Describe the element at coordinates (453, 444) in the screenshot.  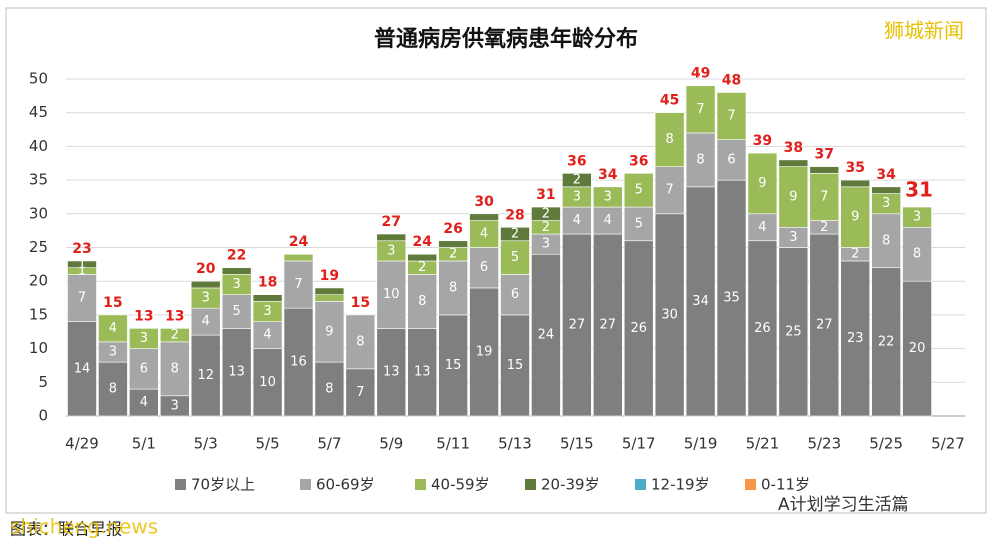
I see `x-tick-label: 5/11` at that location.